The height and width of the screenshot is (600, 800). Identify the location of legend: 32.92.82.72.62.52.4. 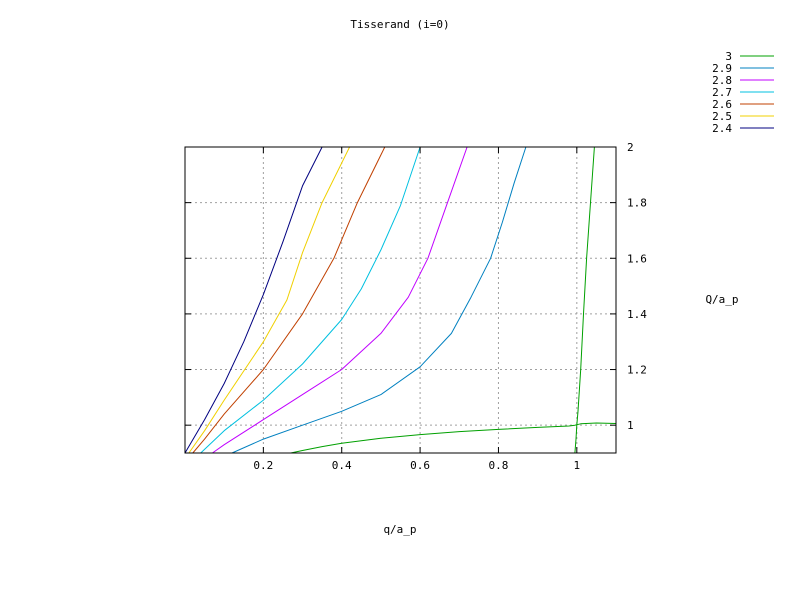
(743, 92).